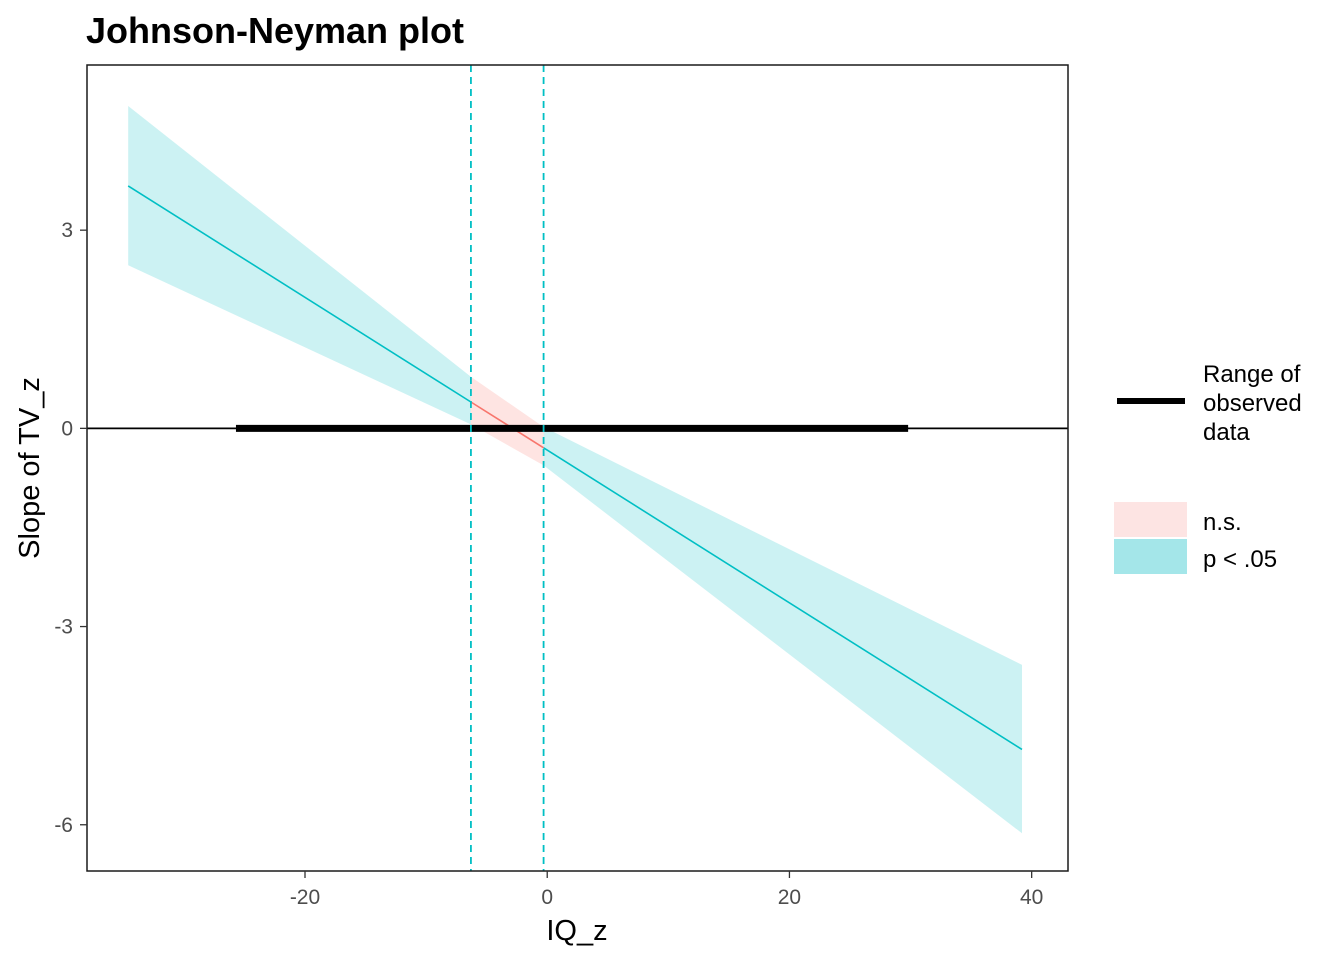  What do you see at coordinates (67, 230) in the screenshot?
I see `y-tick-label: 3` at bounding box center [67, 230].